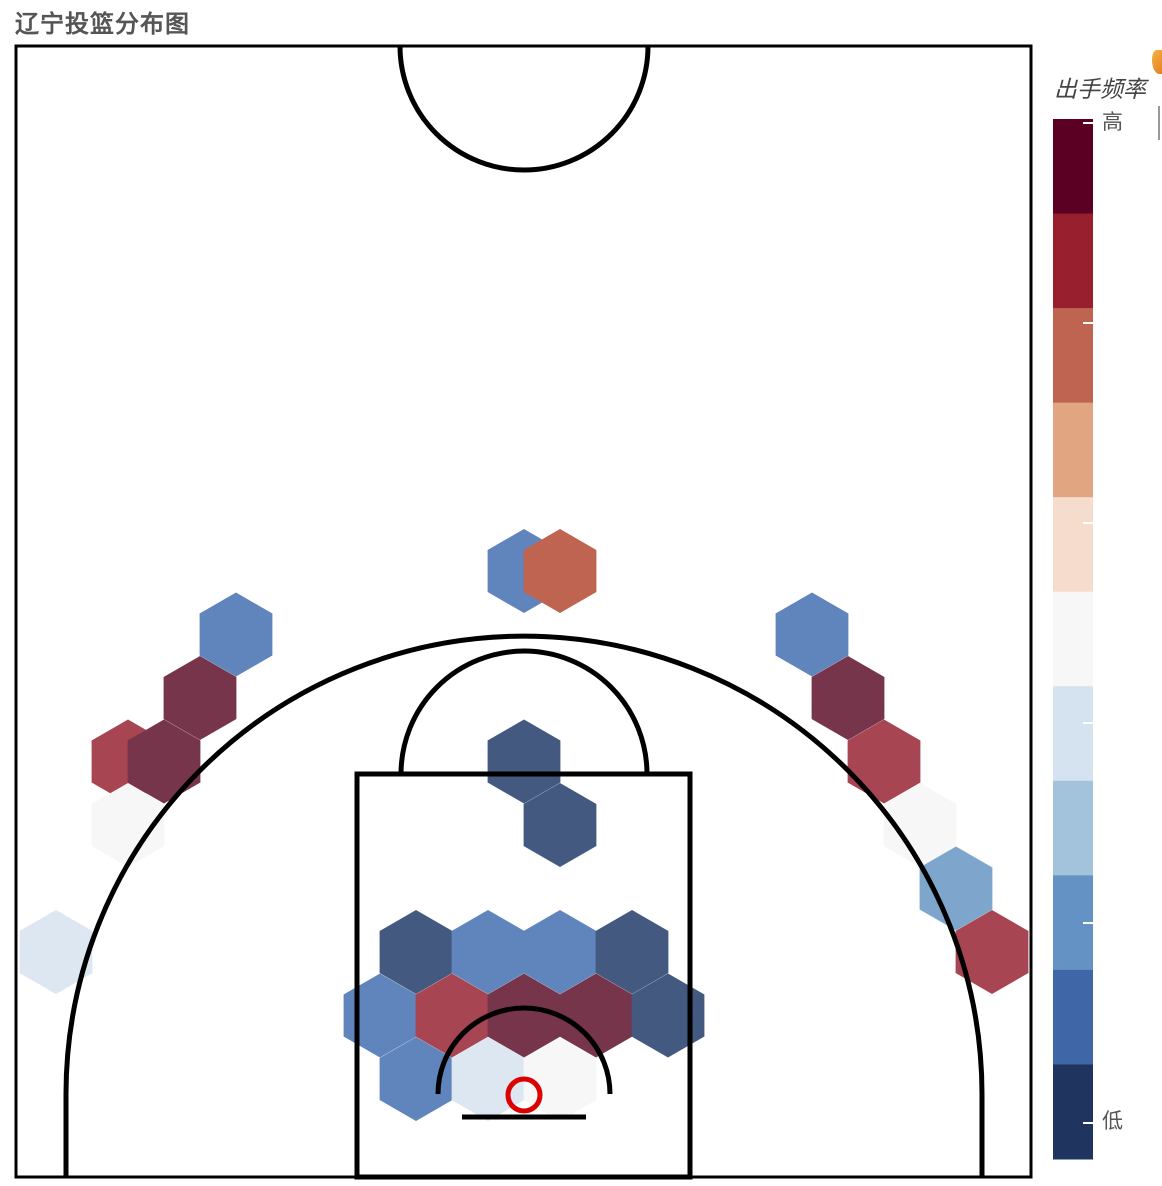  I want to click on restricted-area, so click(524, 1050).